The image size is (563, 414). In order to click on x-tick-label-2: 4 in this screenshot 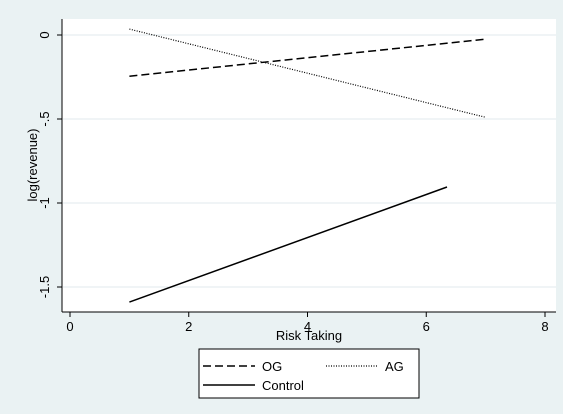, I will do `click(307, 326)`.